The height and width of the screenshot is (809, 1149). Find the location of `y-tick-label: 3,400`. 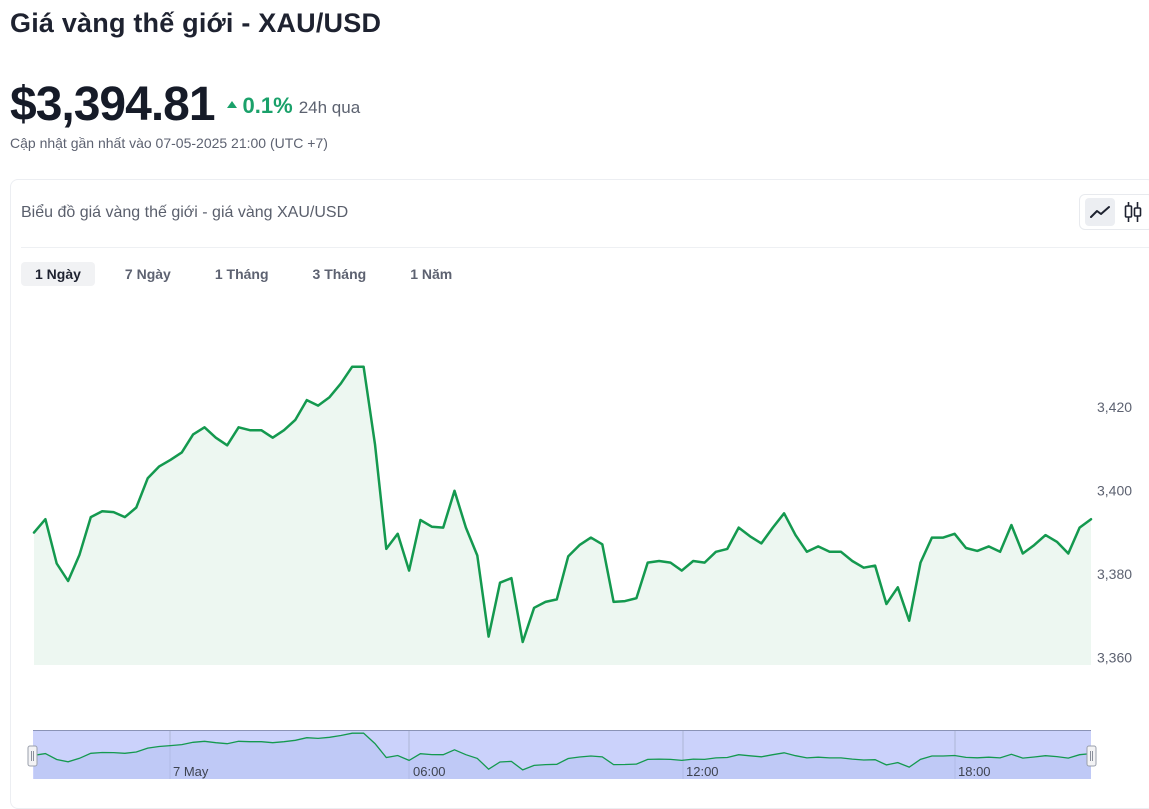

y-tick-label: 3,400 is located at coordinates (1114, 490).